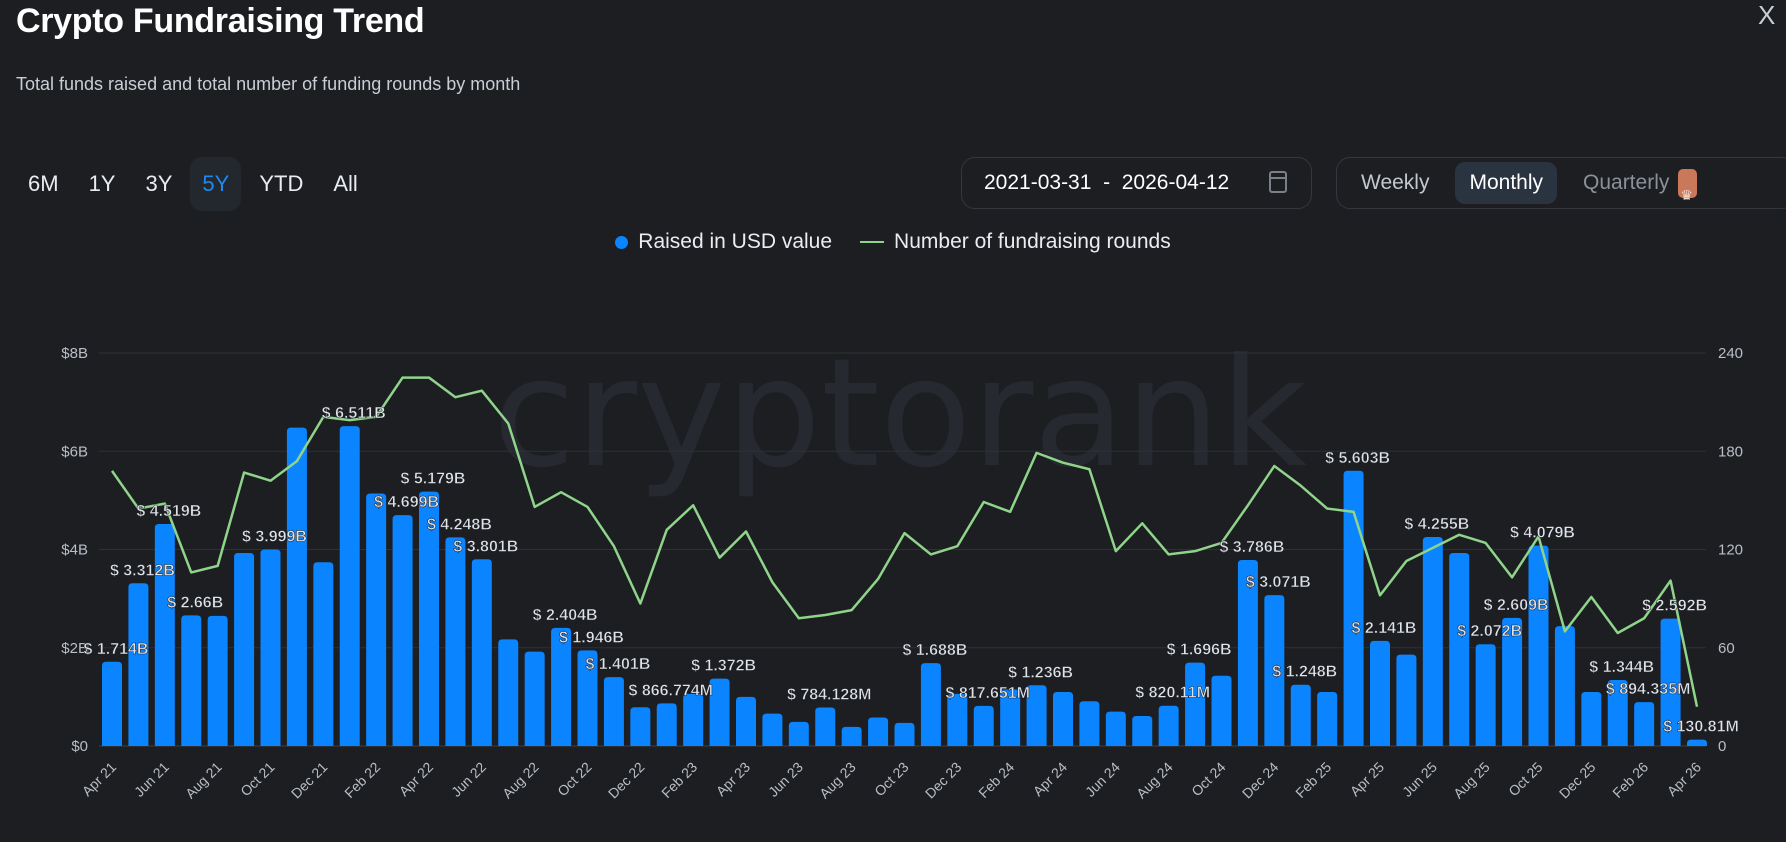 The height and width of the screenshot is (842, 1786). What do you see at coordinates (733, 779) in the screenshot?
I see `x-tick-label: Apr 23` at bounding box center [733, 779].